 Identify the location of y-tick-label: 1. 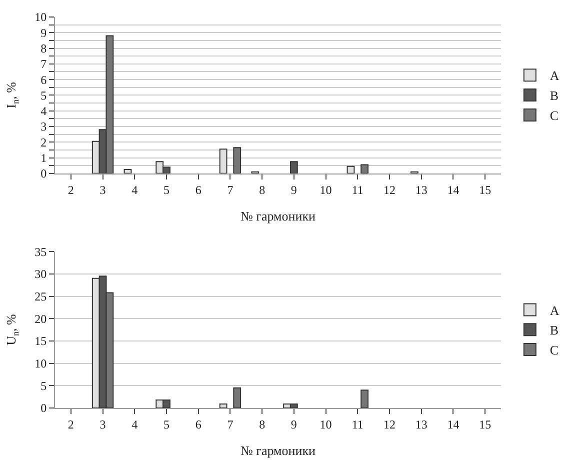
(43, 157).